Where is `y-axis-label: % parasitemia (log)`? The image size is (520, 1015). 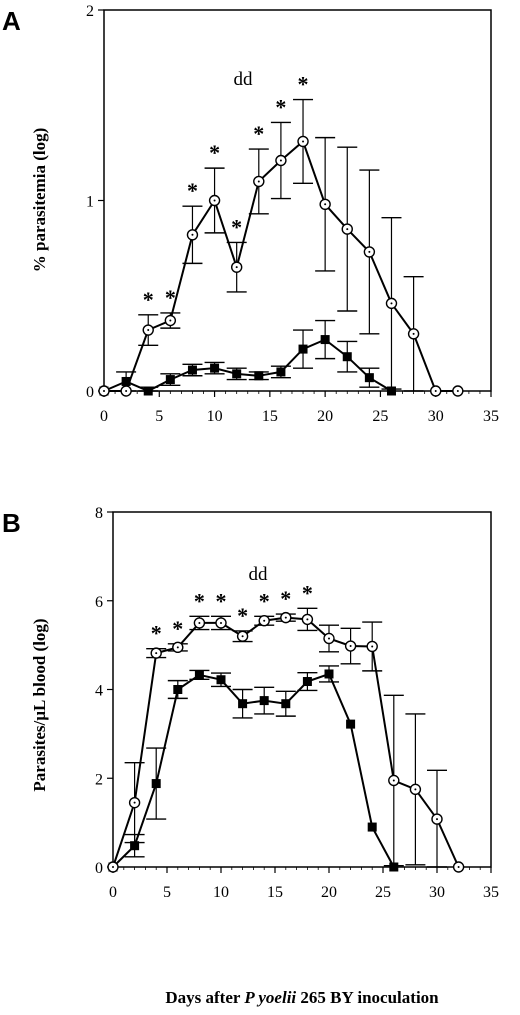 y-axis-label: % parasitemia (log) is located at coordinates (39, 200).